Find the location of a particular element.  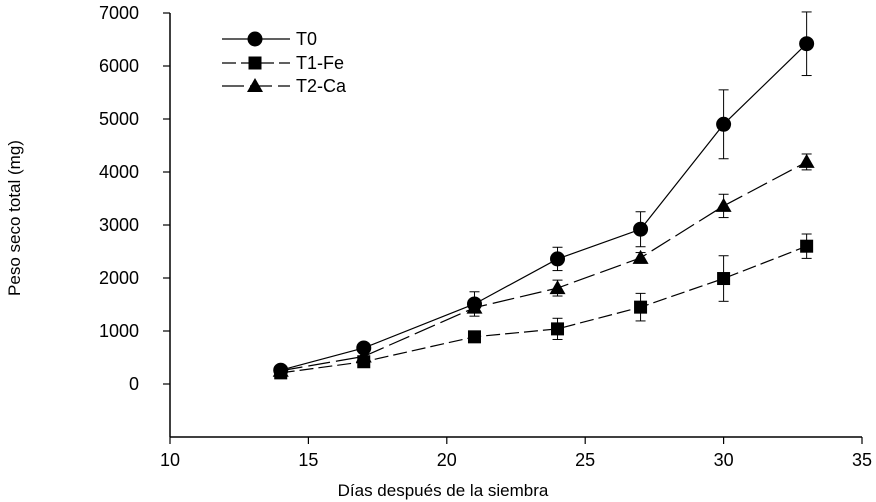

x-axis-title: Días después de la siembra is located at coordinates (443, 490).